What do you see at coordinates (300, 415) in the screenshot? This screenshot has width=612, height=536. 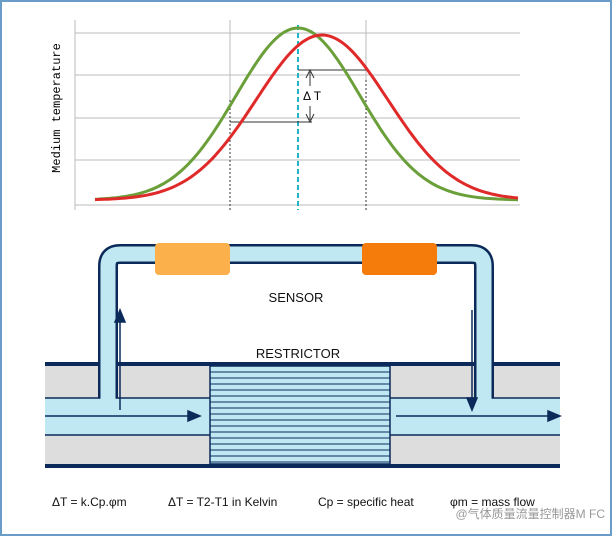 I see `restrictor` at bounding box center [300, 415].